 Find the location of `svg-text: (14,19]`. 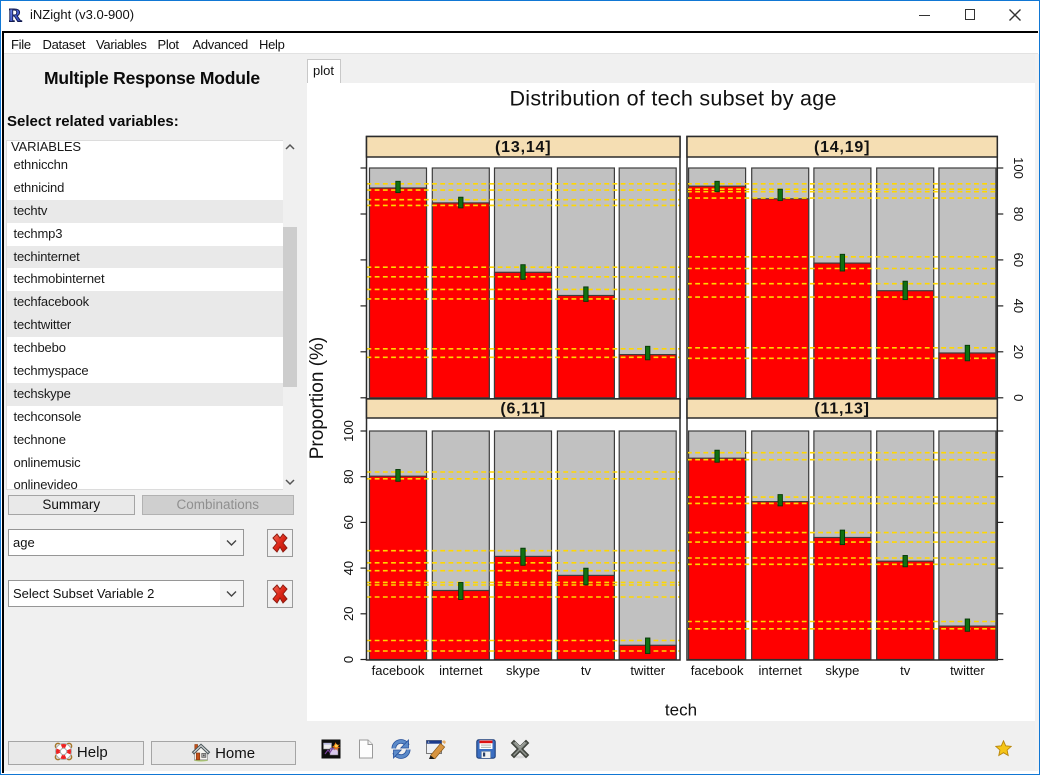

svg-text: (14,19] is located at coordinates (842, 147).